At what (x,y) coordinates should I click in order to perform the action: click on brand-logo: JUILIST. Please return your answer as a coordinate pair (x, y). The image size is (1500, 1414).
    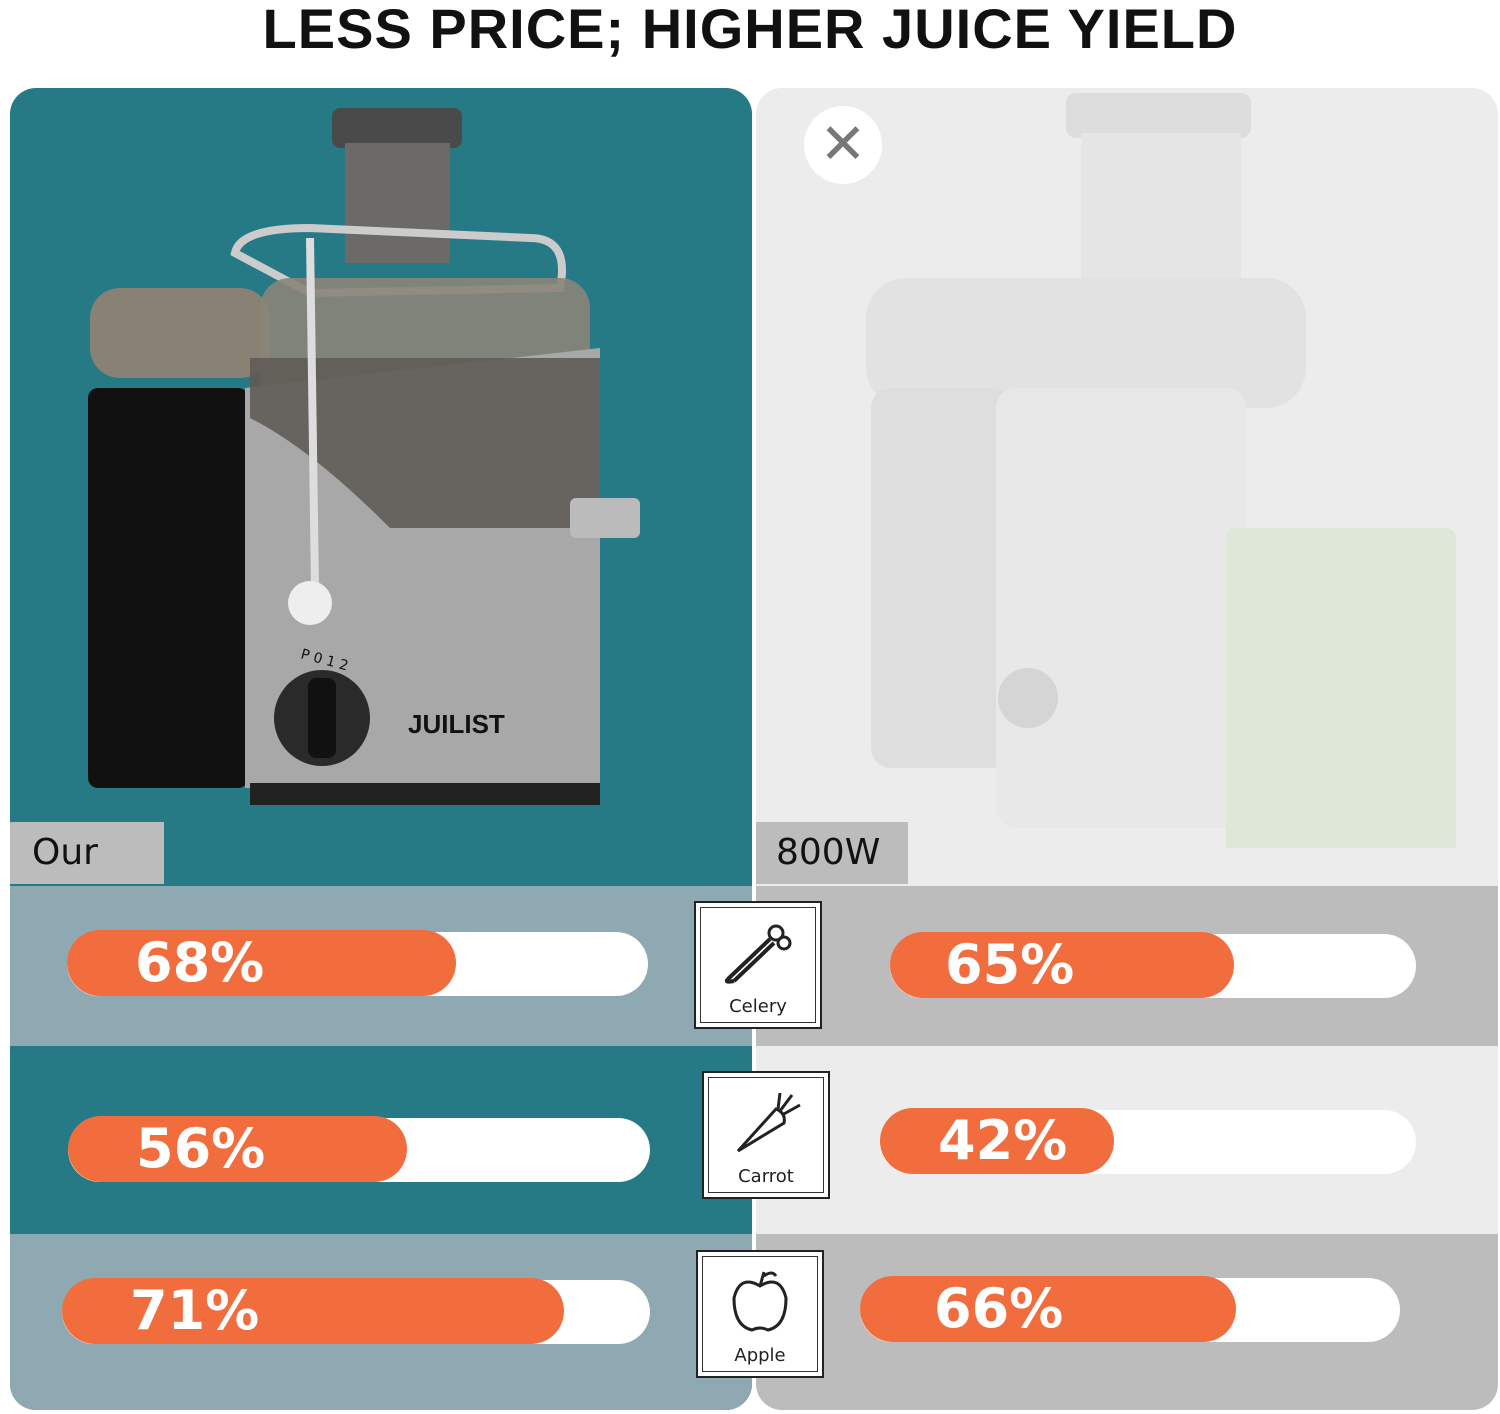
    Looking at the image, I should click on (456, 724).